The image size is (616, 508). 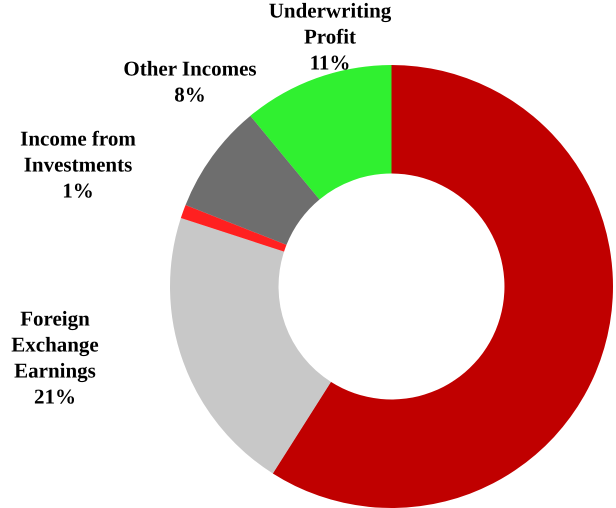 What do you see at coordinates (330, 24) in the screenshot?
I see `slice-label: Underwriting Profit` at bounding box center [330, 24].